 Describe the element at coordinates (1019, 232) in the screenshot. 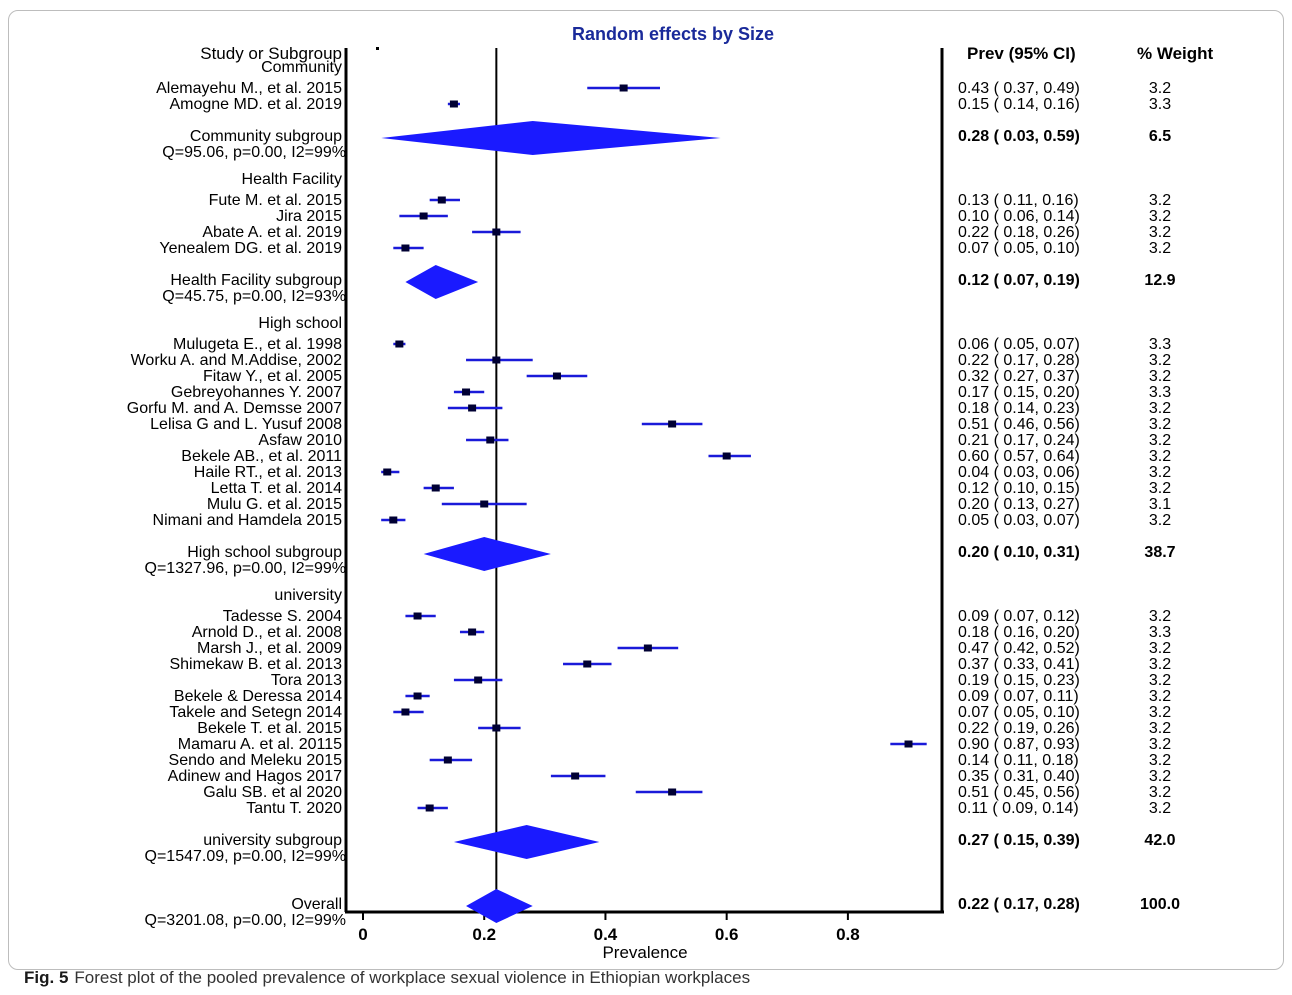

I see `prev-ci-text: 0.22 ( 0.18, 0.26)` at that location.